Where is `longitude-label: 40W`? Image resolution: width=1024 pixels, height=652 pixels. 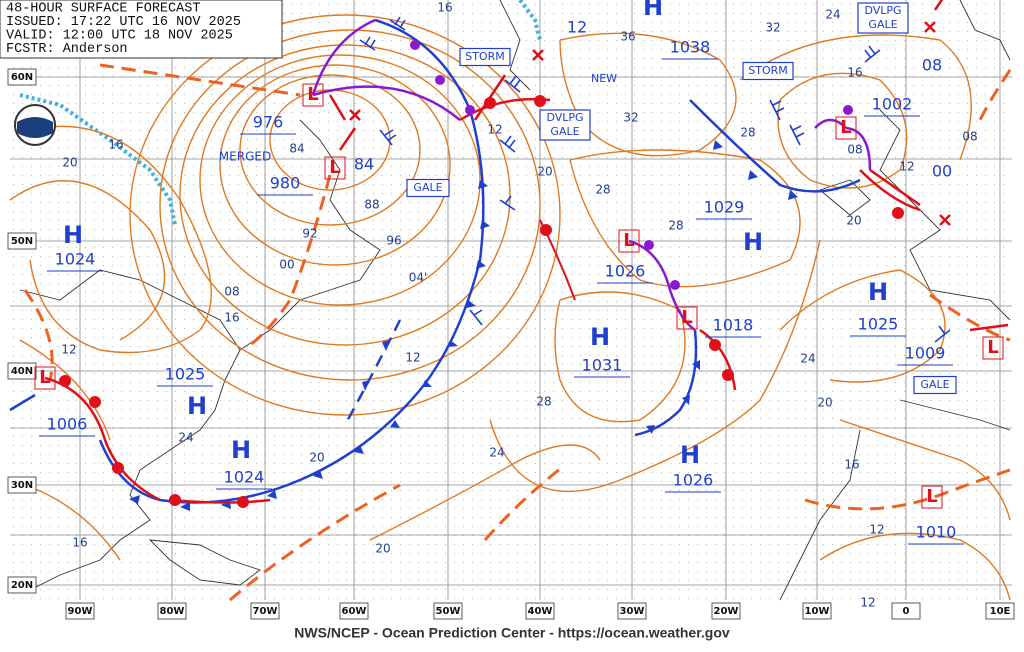 longitude-label: 40W is located at coordinates (540, 611).